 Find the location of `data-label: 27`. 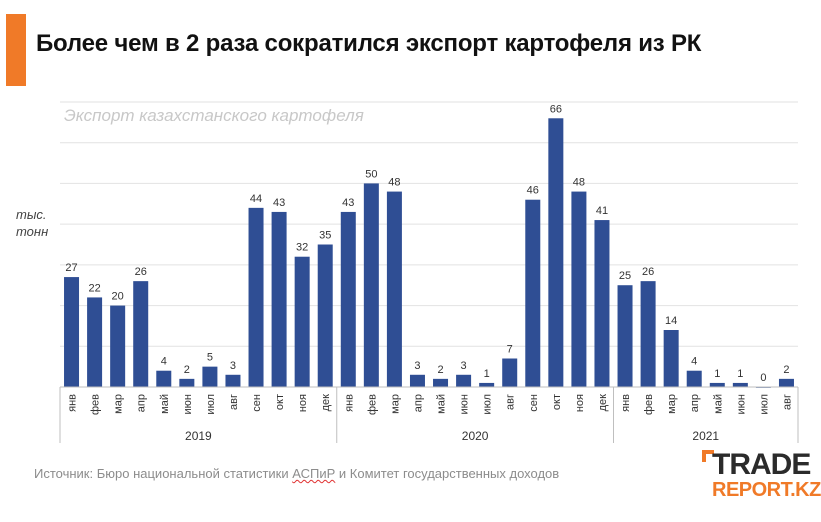

data-label: 27 is located at coordinates (71, 268).